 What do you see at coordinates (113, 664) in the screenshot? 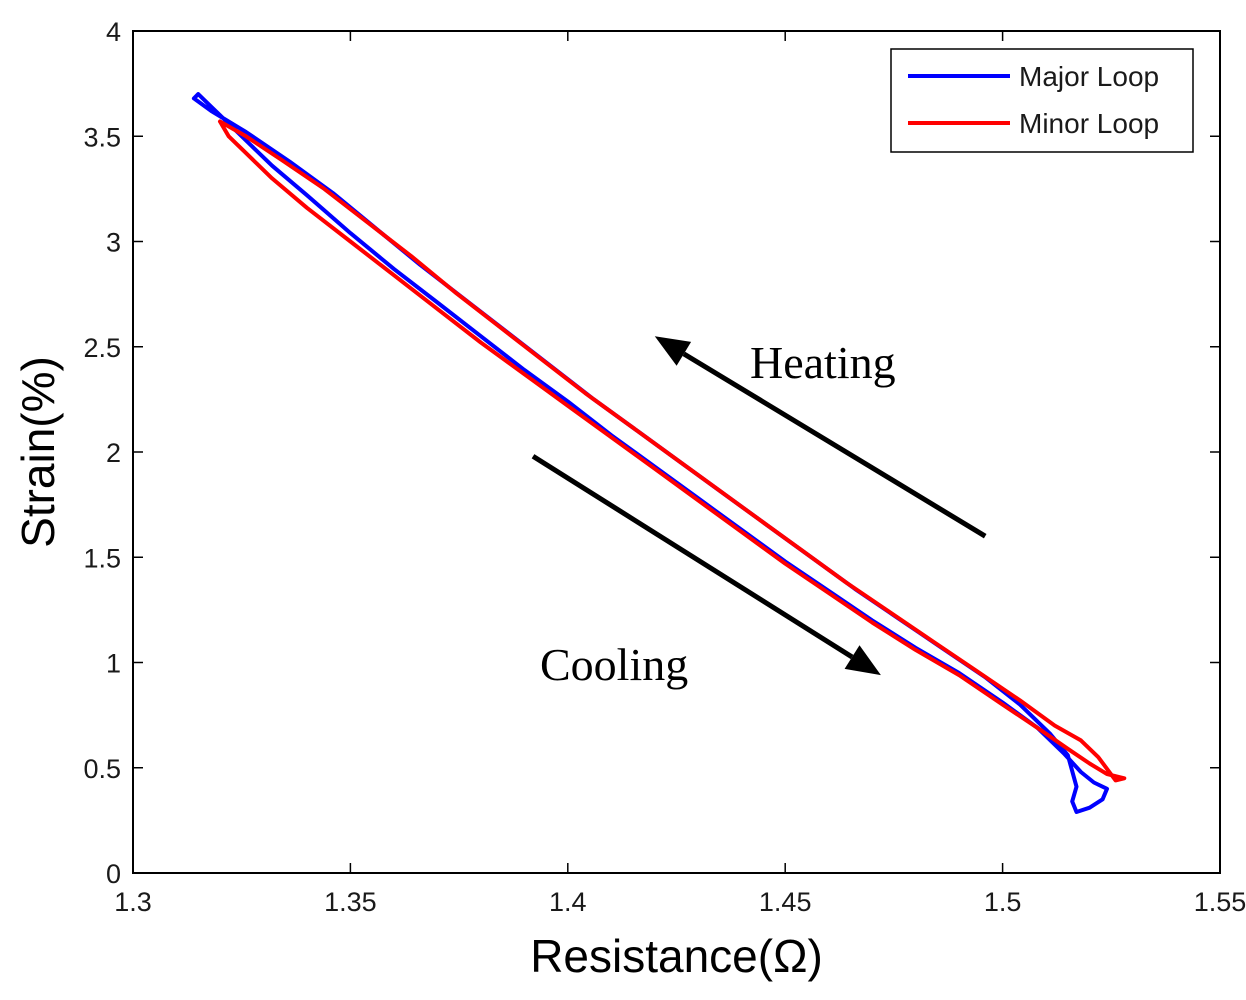
I see `y-tick-label: 1` at bounding box center [113, 664].